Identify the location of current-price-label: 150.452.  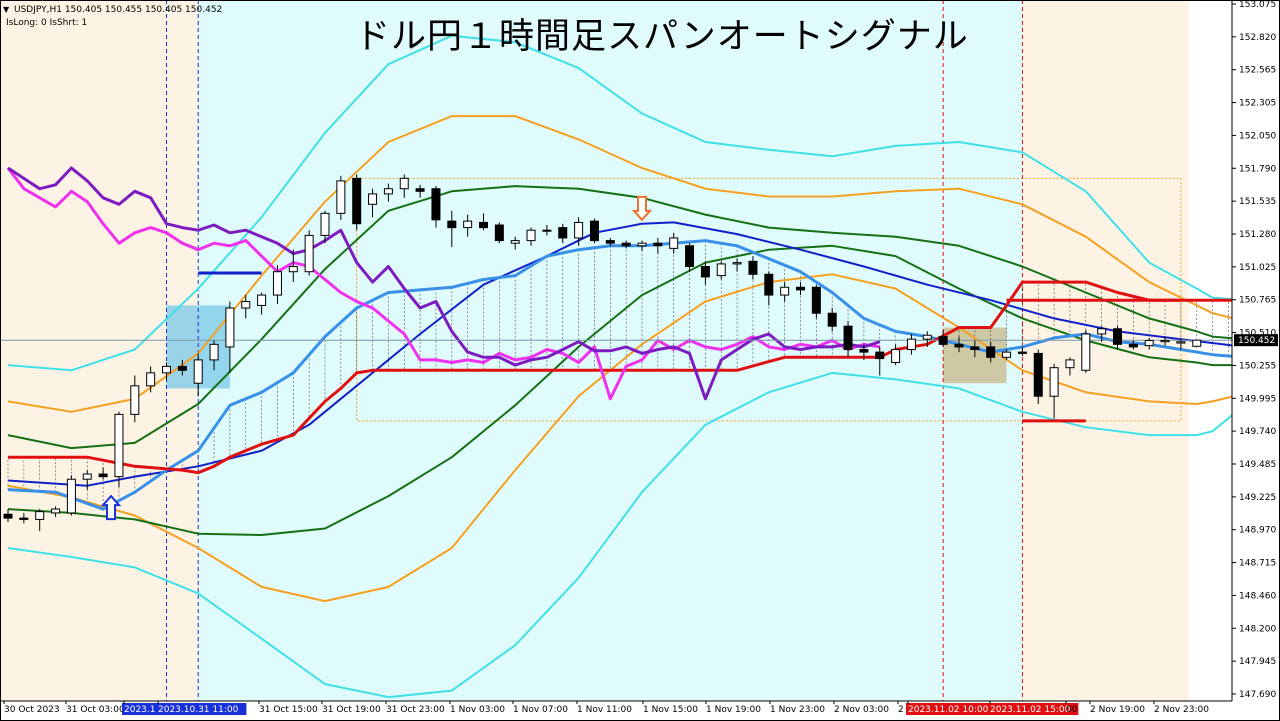
(1256, 341).